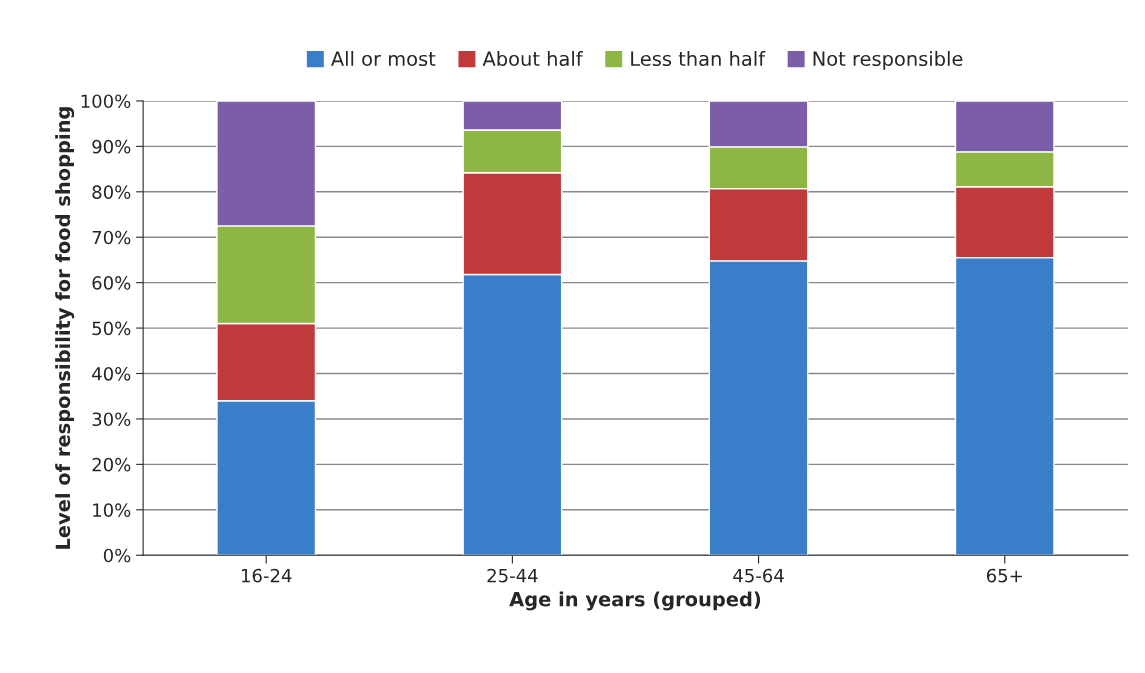  Describe the element at coordinates (117, 555) in the screenshot. I see `y-tick-label: 0%` at that location.